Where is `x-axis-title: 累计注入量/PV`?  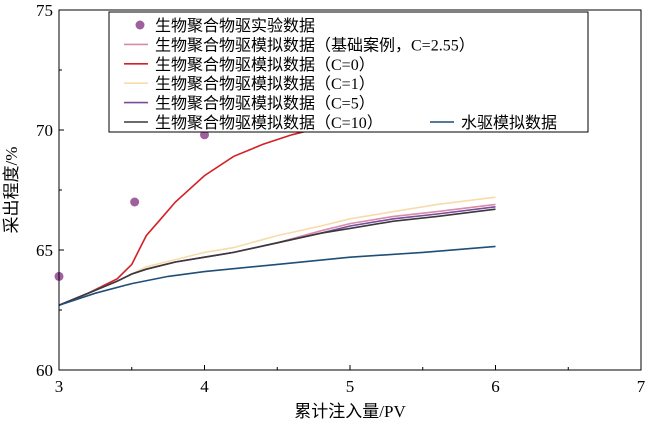 x-axis-title: 累计注入量/PV is located at coordinates (350, 411).